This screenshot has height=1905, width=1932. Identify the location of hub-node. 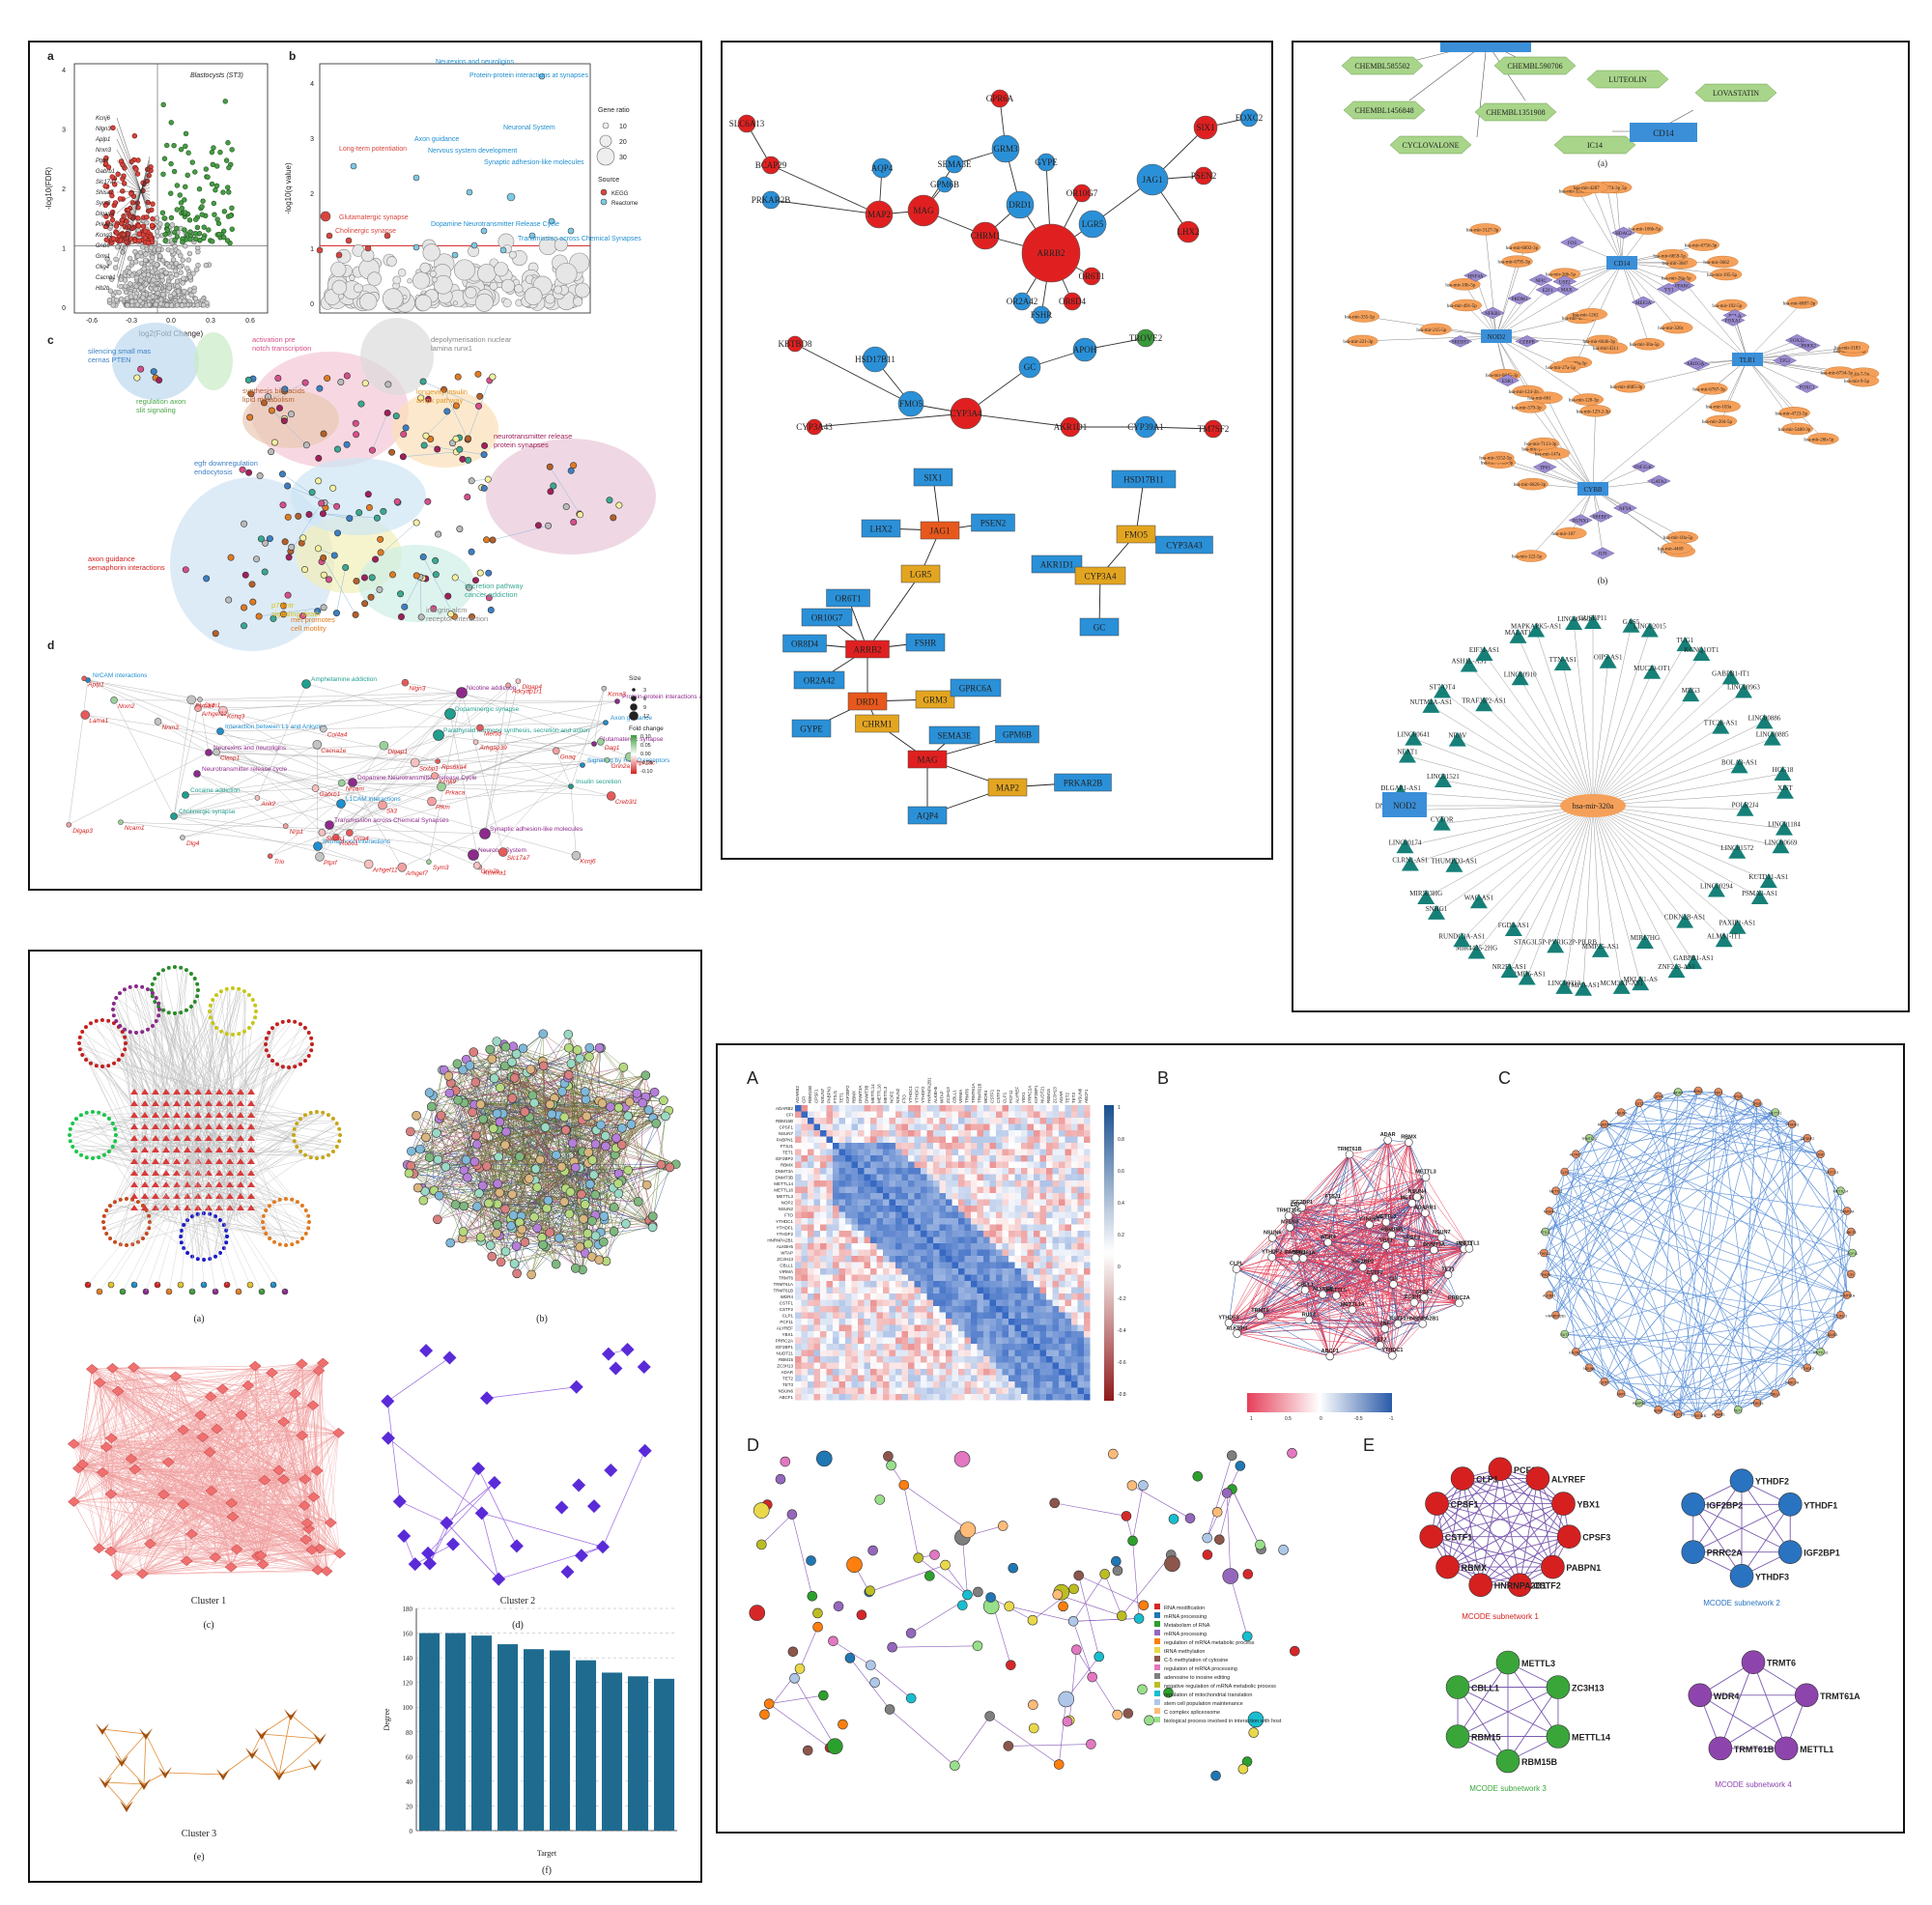
(1592, 489).